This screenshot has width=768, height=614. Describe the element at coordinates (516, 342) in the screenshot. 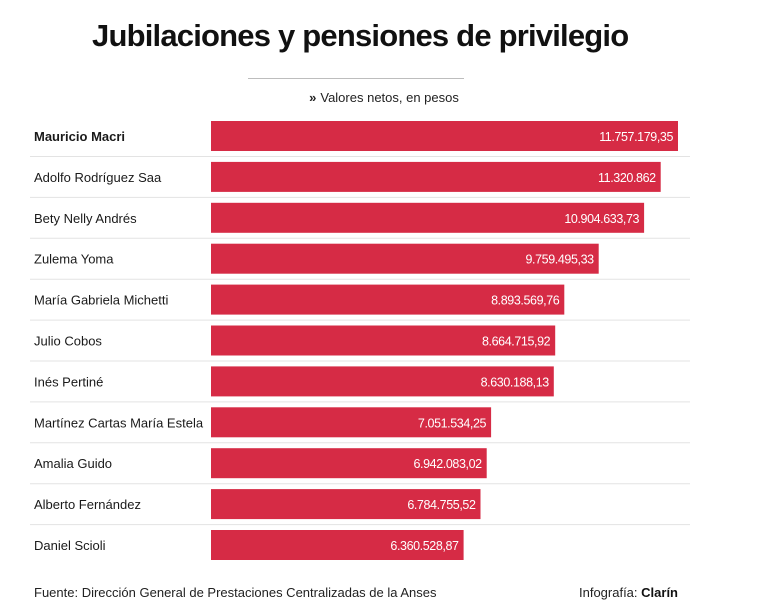

I see `value-label: 8.664.715,92` at that location.